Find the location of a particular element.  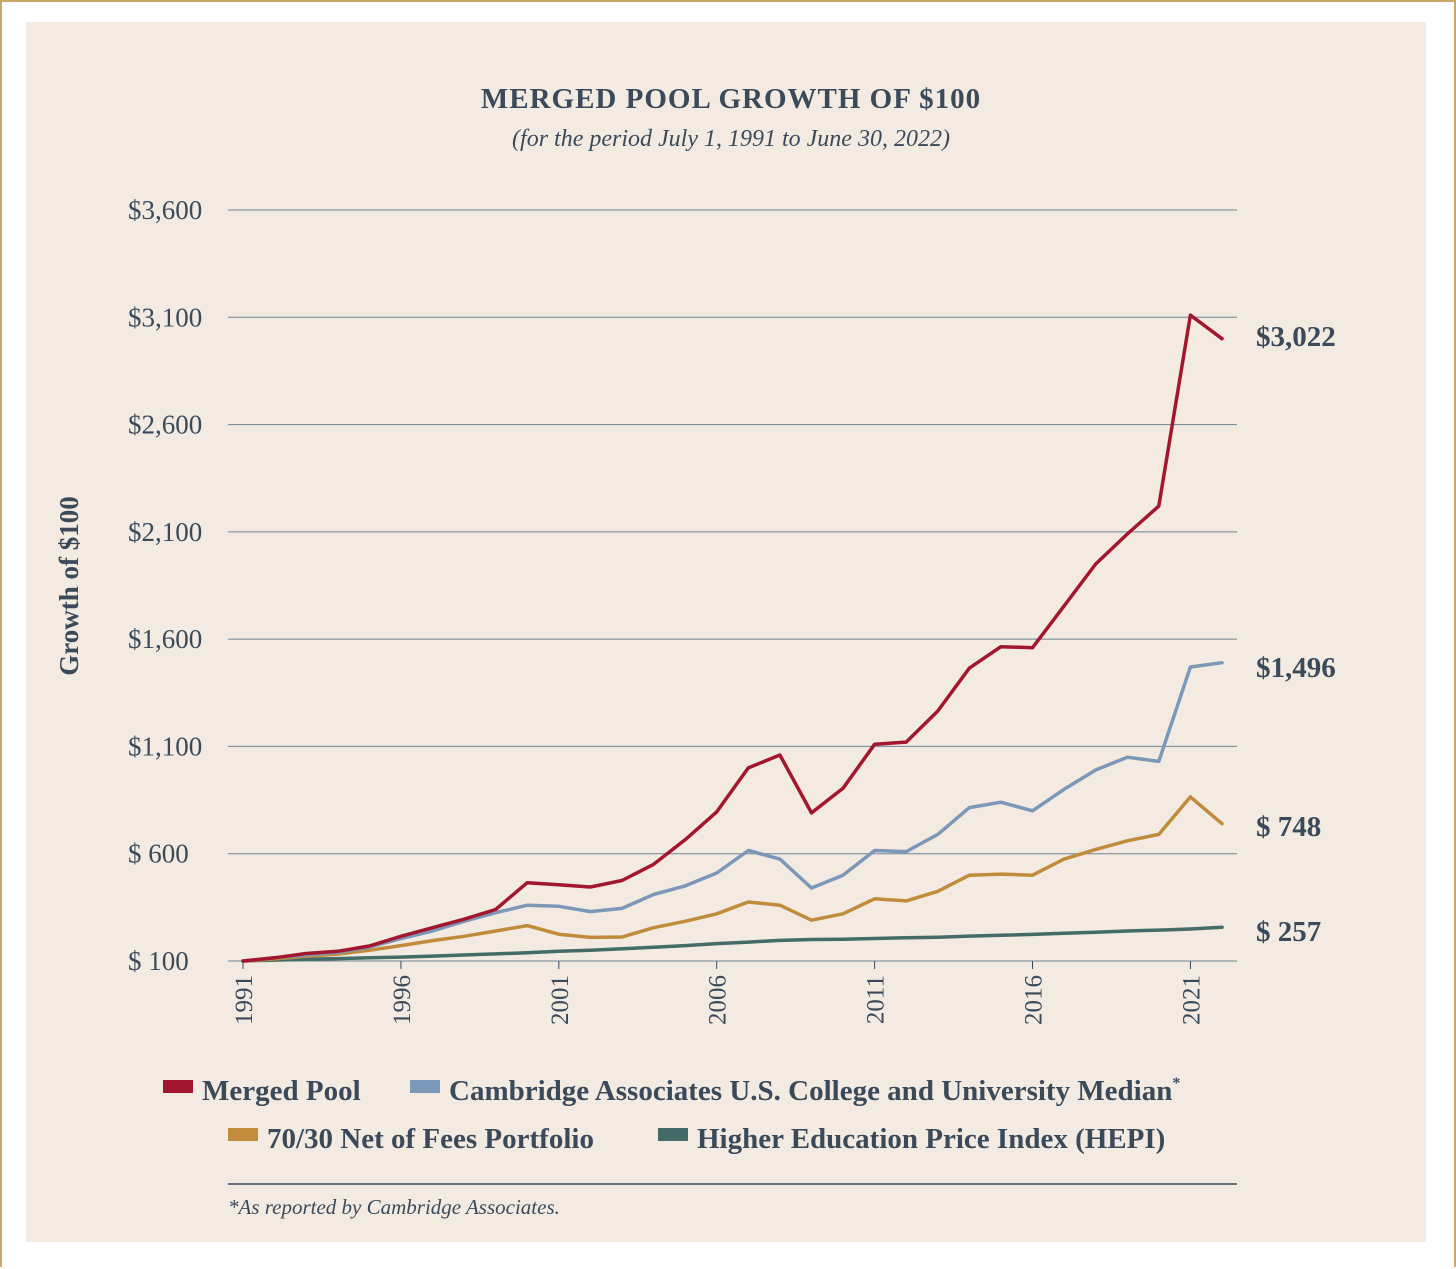

end-value-label: $3,022 is located at coordinates (1296, 337).